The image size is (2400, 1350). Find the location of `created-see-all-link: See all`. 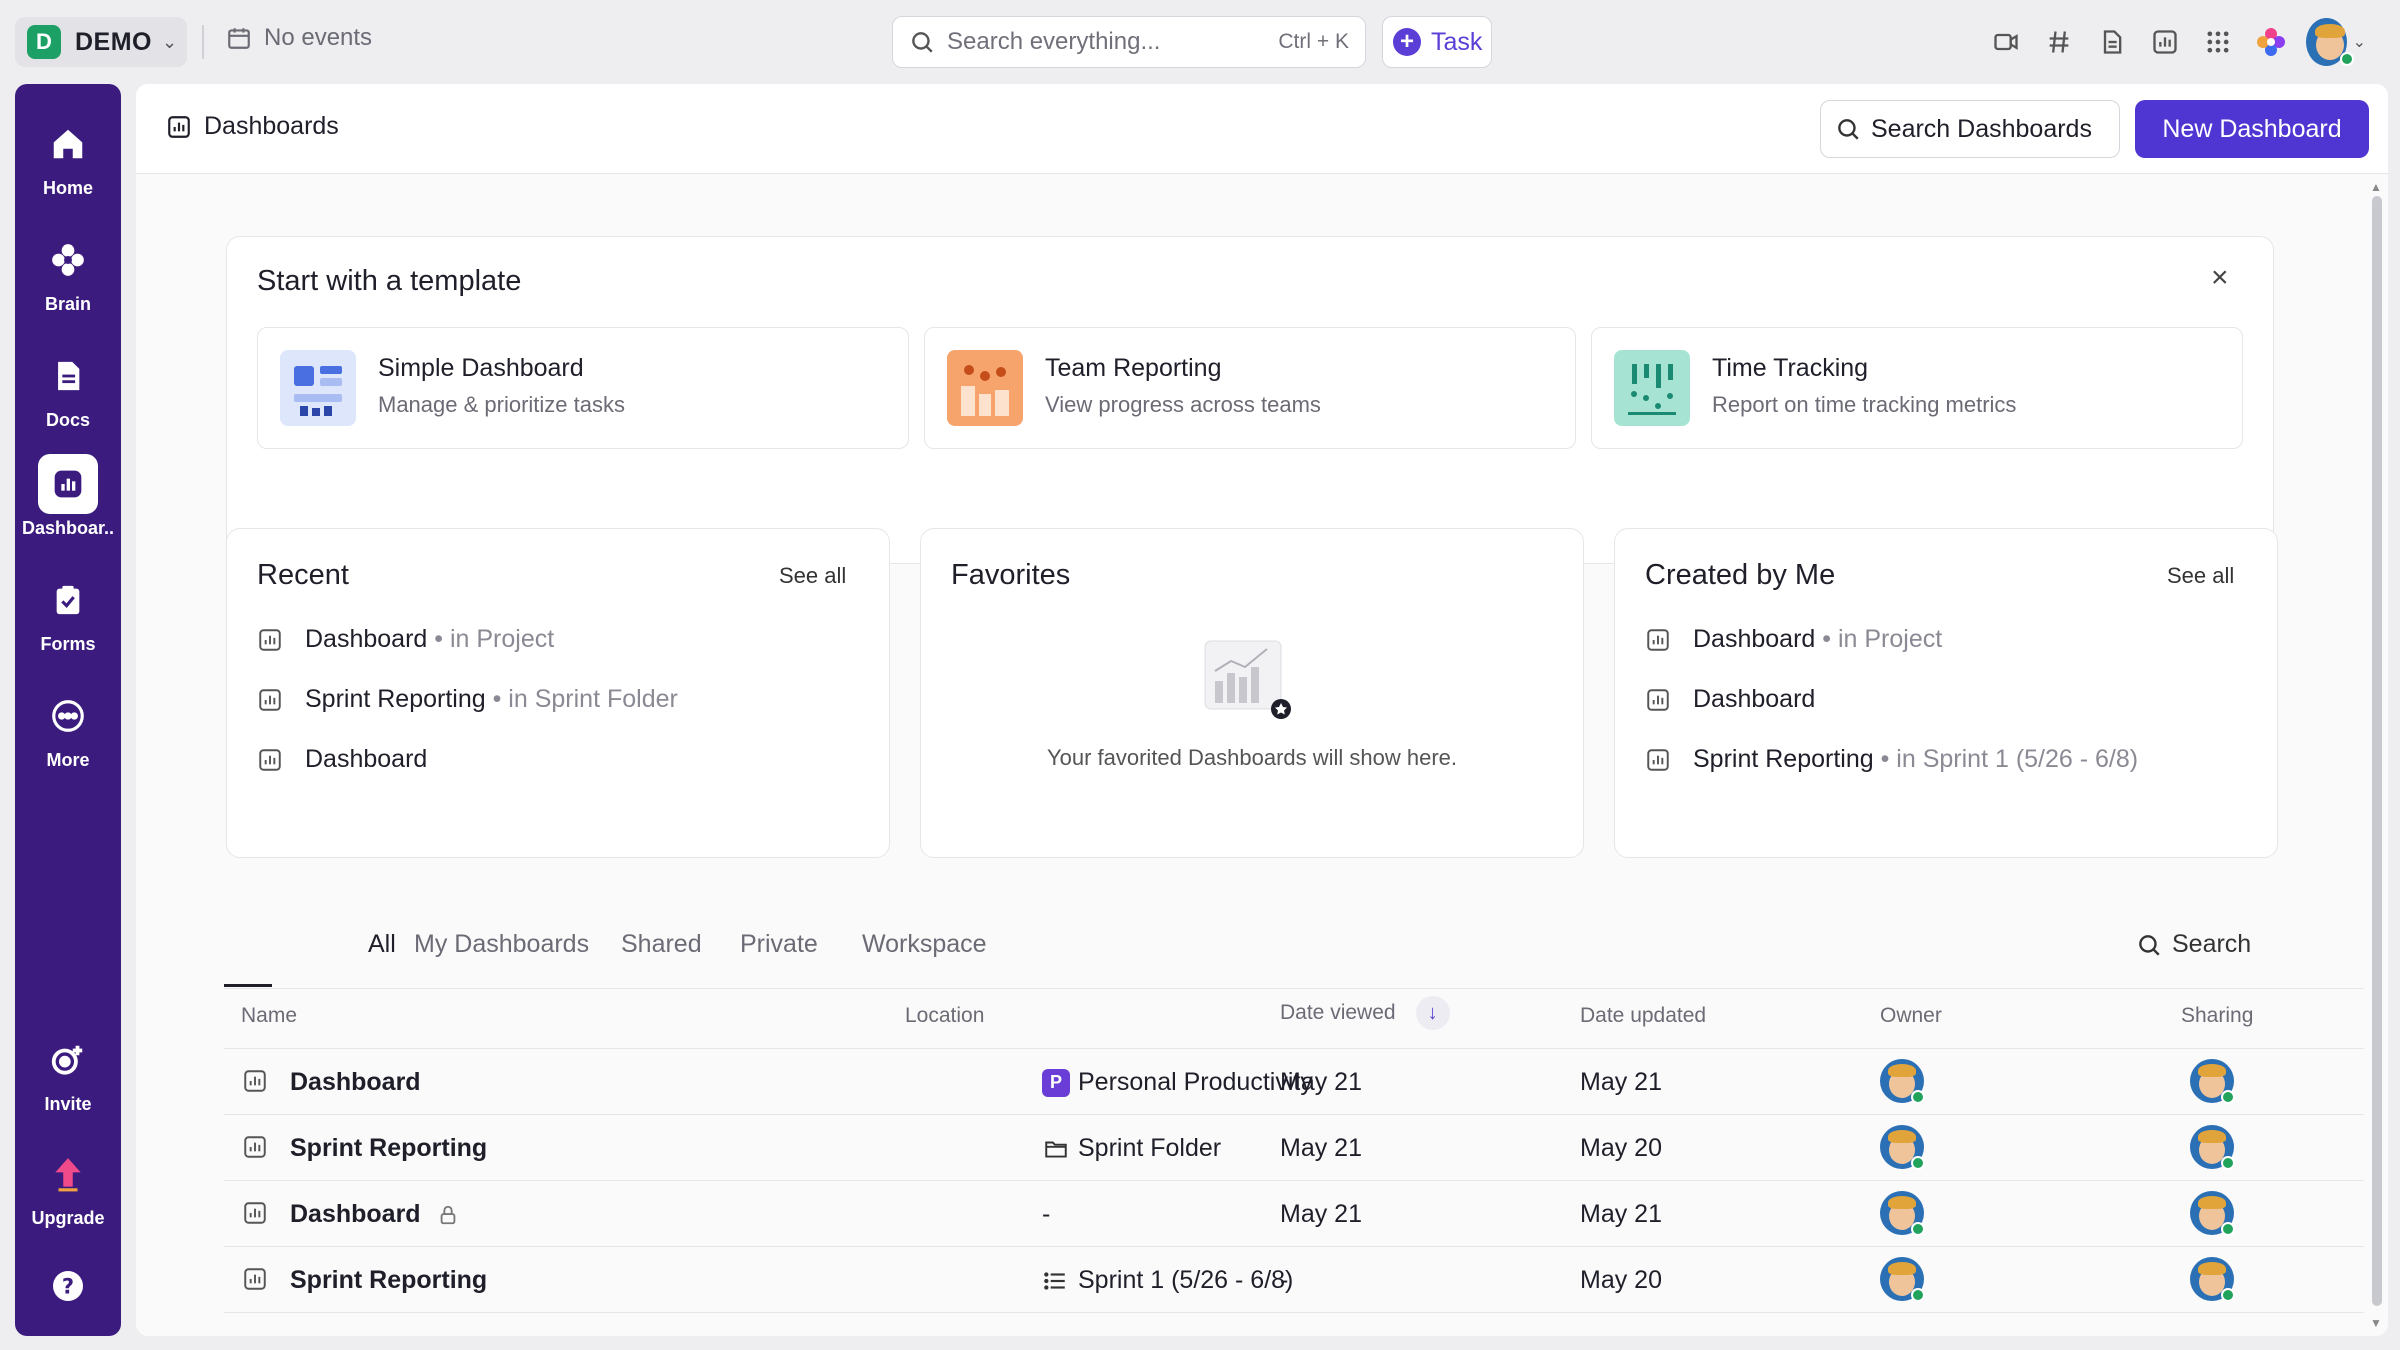

created-see-all-link: See all is located at coordinates (2201, 575).